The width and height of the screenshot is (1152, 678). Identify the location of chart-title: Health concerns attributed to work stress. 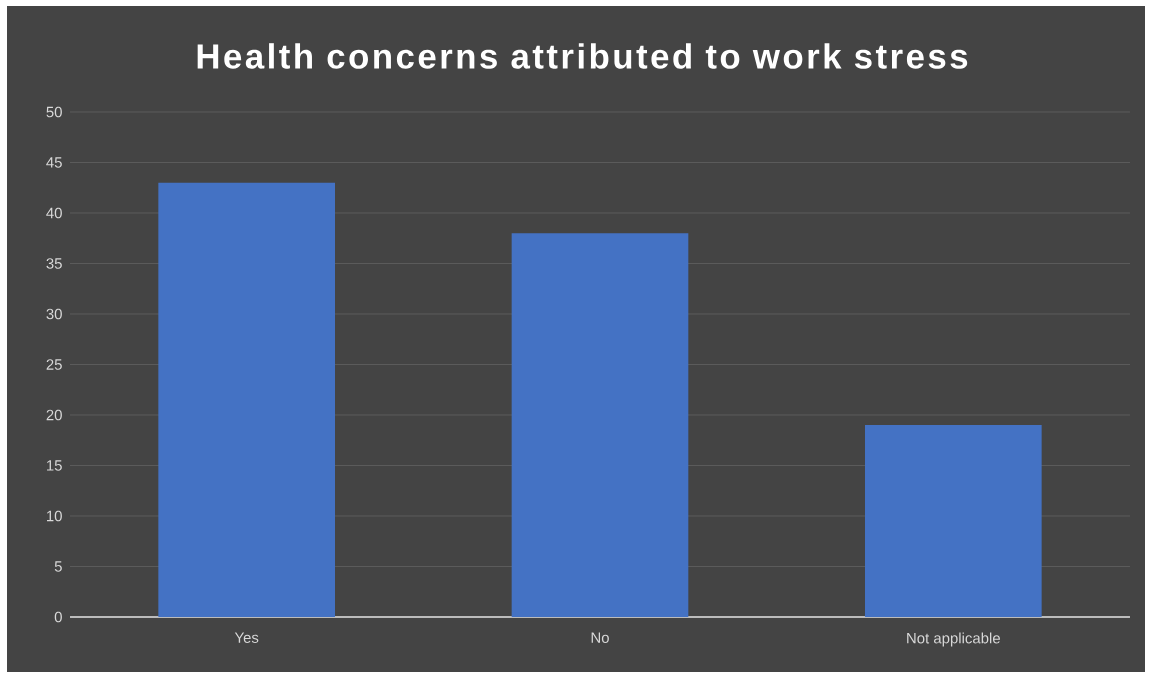
(582, 56).